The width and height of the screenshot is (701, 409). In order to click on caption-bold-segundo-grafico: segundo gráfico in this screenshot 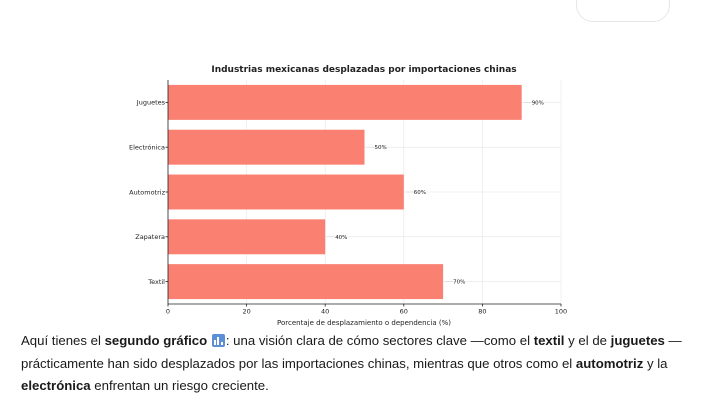, I will do `click(156, 340)`.